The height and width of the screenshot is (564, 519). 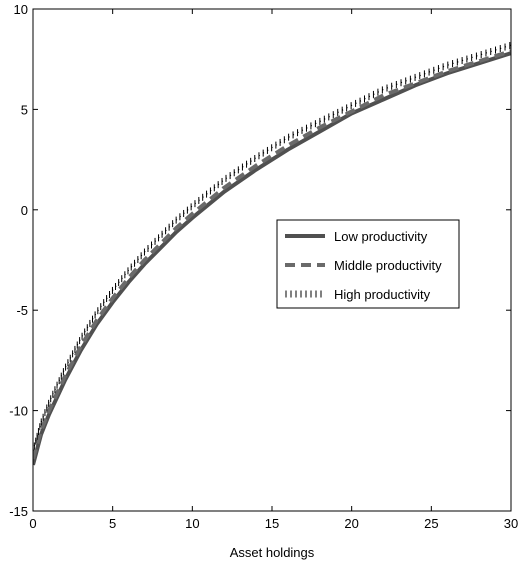 I want to click on x-tick-label: 10, so click(x=192, y=523).